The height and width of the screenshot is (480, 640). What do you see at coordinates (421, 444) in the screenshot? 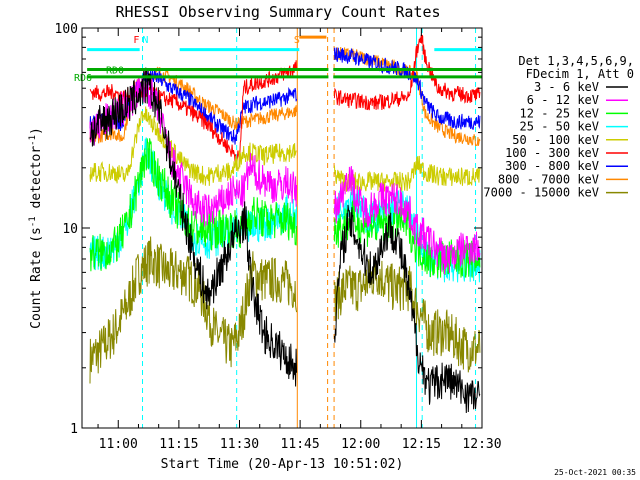
I see `x-tick-label: 12:15` at bounding box center [421, 444].